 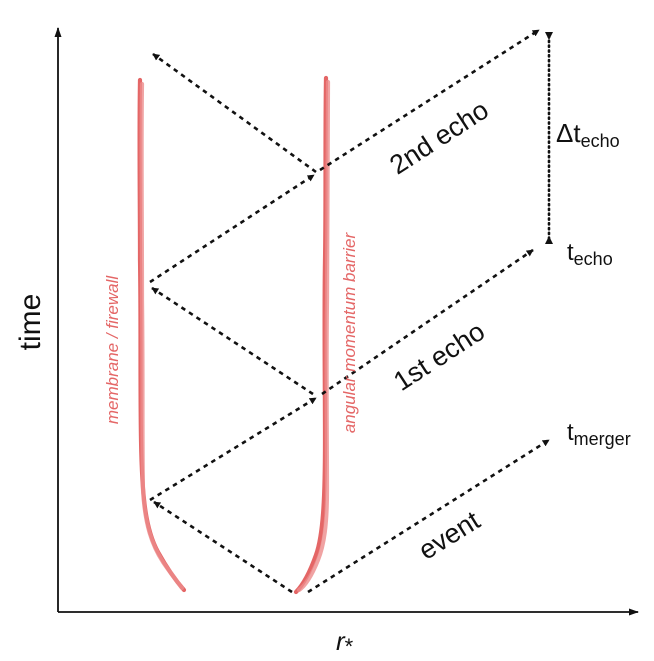 What do you see at coordinates (549, 36) in the screenshot?
I see `delta-t-echo-top-cap` at bounding box center [549, 36].